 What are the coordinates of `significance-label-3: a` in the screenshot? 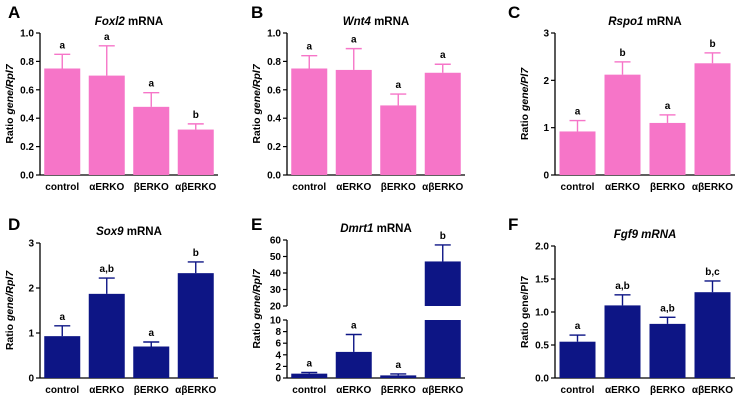 It's located at (443, 55).